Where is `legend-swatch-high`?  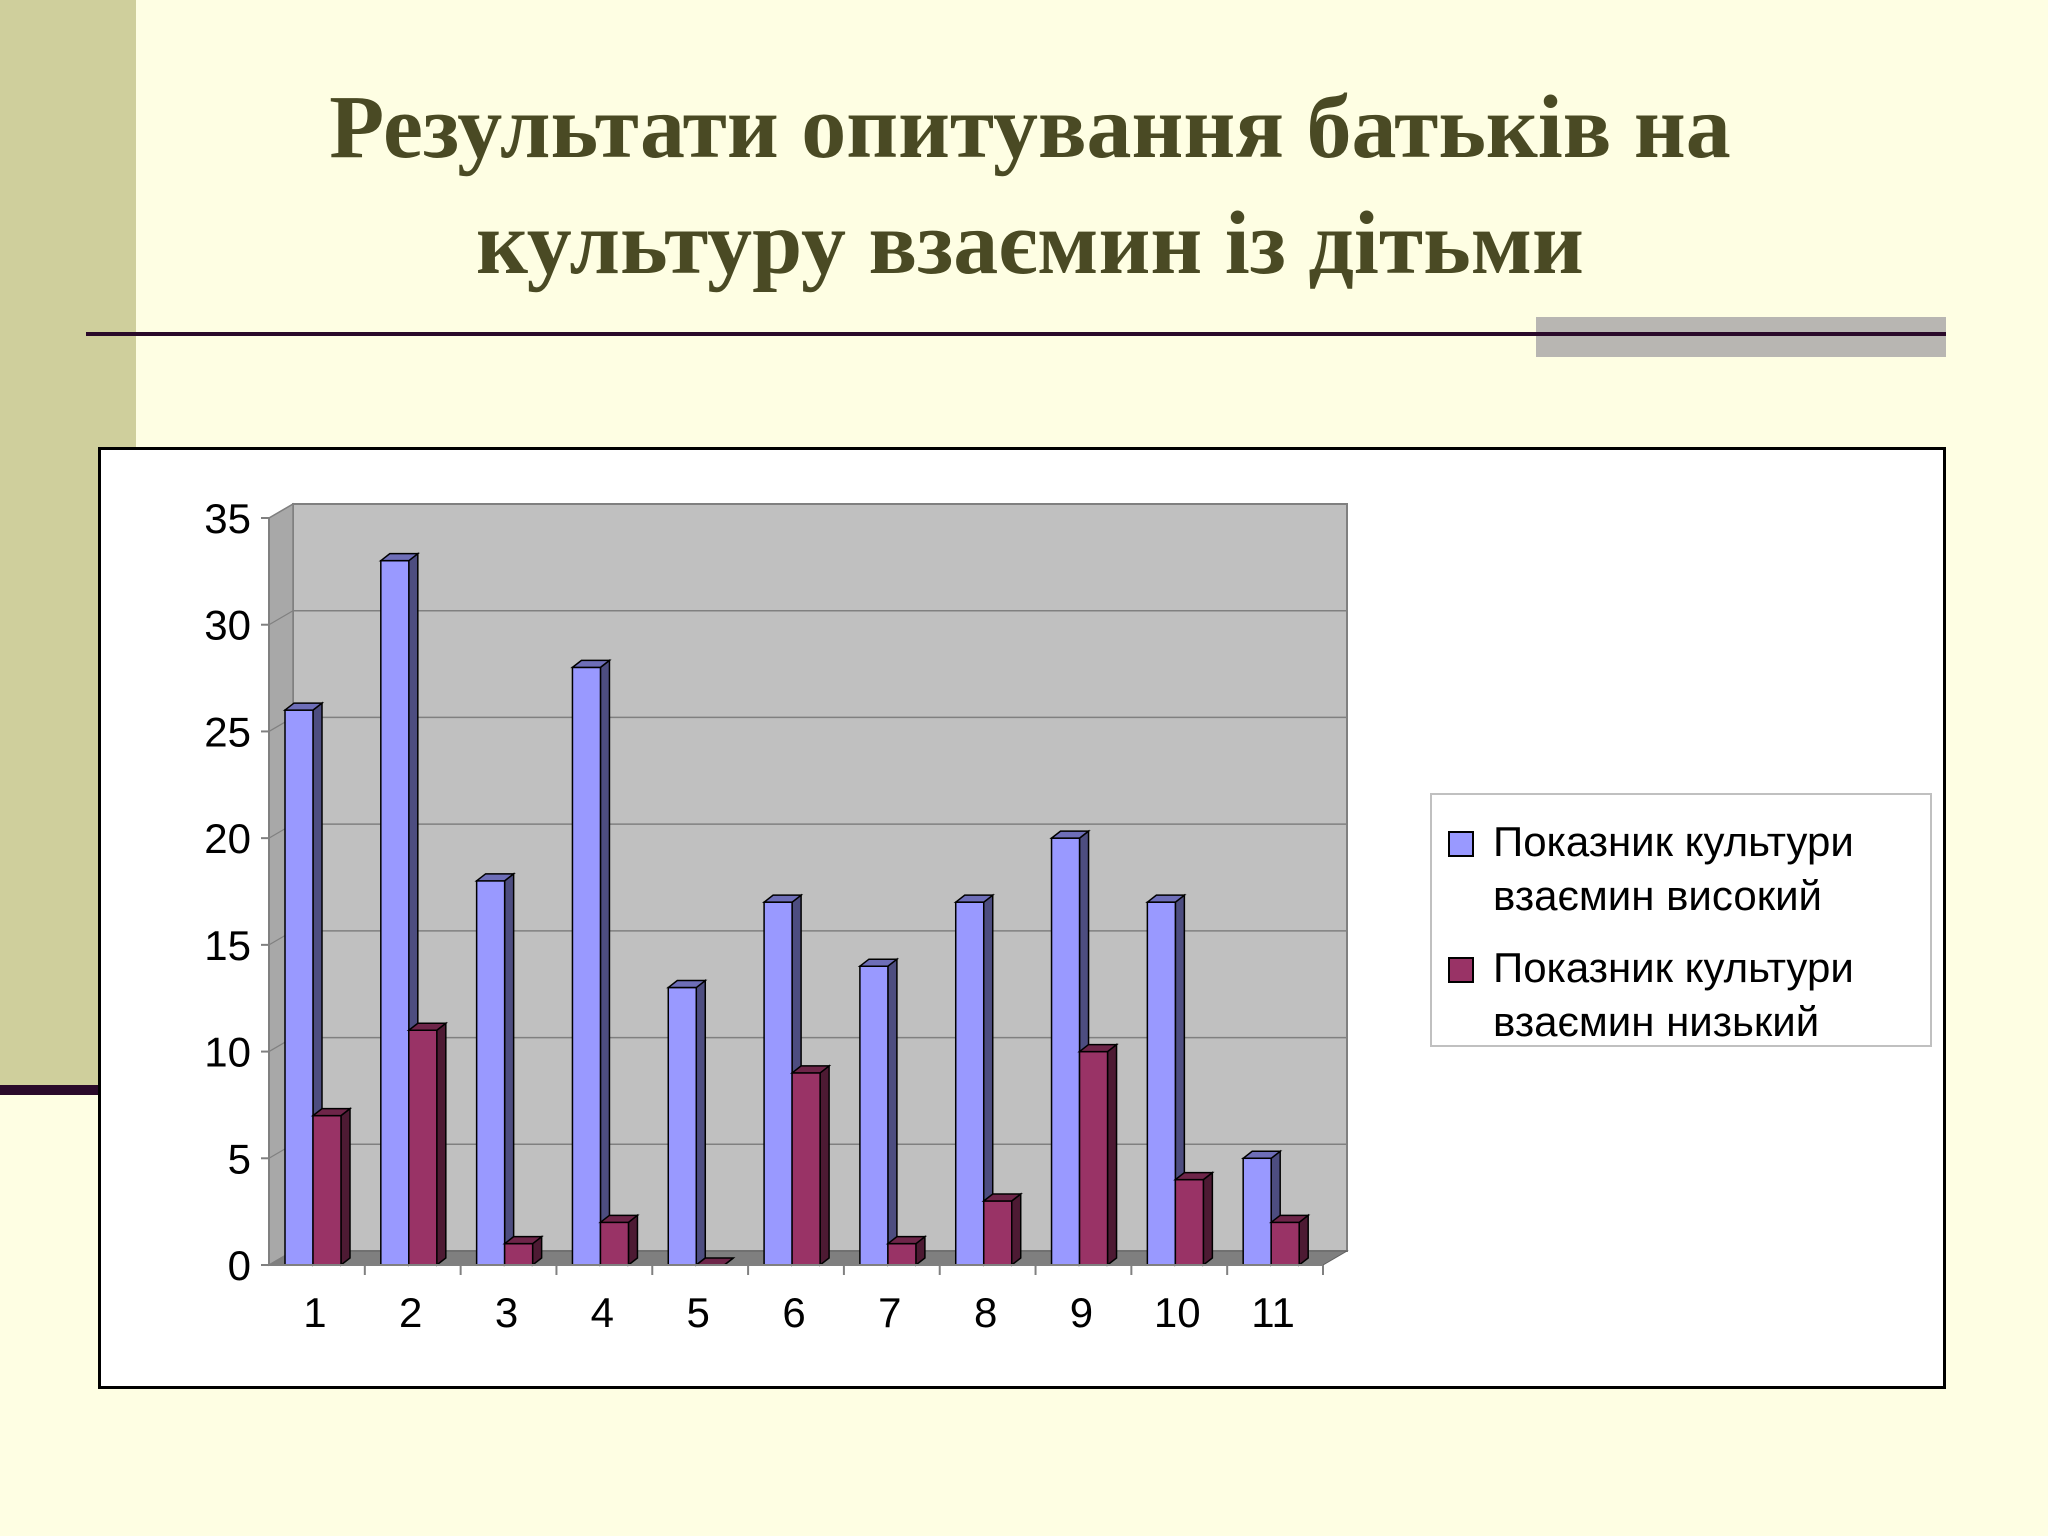
legend-swatch-high is located at coordinates (1461, 844).